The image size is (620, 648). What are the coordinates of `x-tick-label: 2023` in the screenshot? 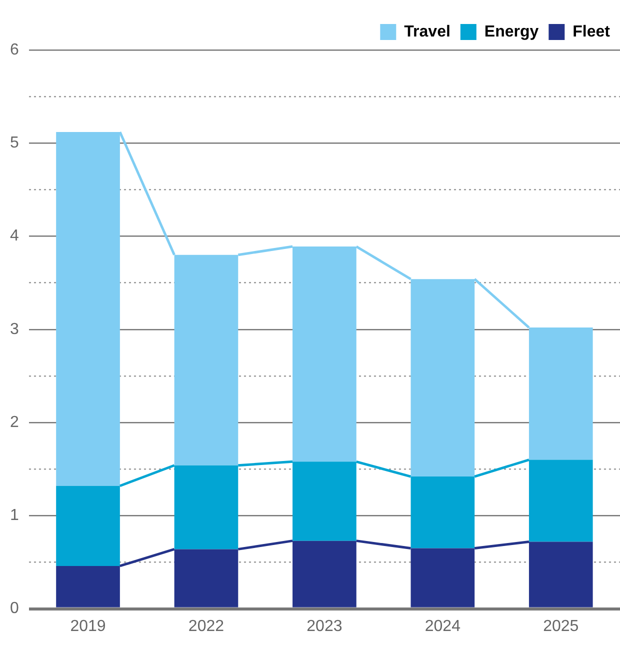 It's located at (324, 626).